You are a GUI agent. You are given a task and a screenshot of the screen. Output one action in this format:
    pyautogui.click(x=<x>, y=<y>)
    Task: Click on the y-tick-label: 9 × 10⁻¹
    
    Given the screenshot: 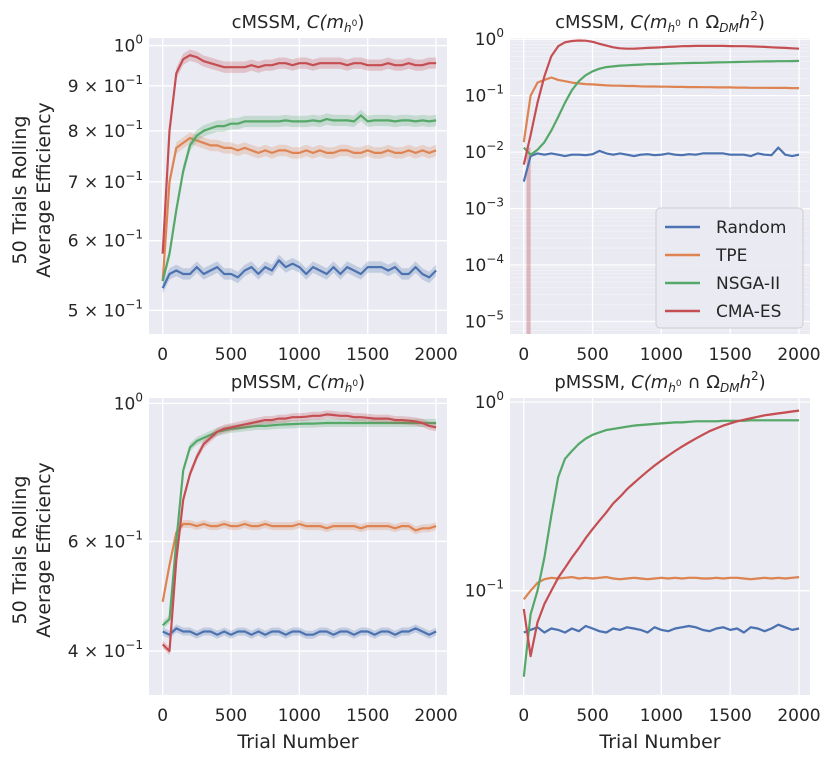 What is the action you would take?
    pyautogui.click(x=105, y=85)
    